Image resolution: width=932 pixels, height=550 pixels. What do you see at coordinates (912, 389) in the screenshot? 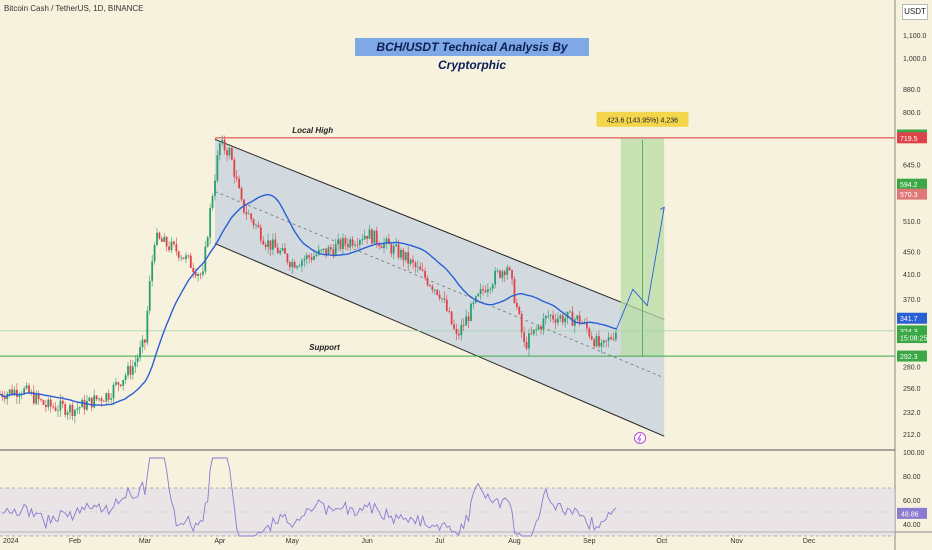
I see `y-axis-label: 256.0` at bounding box center [912, 389].